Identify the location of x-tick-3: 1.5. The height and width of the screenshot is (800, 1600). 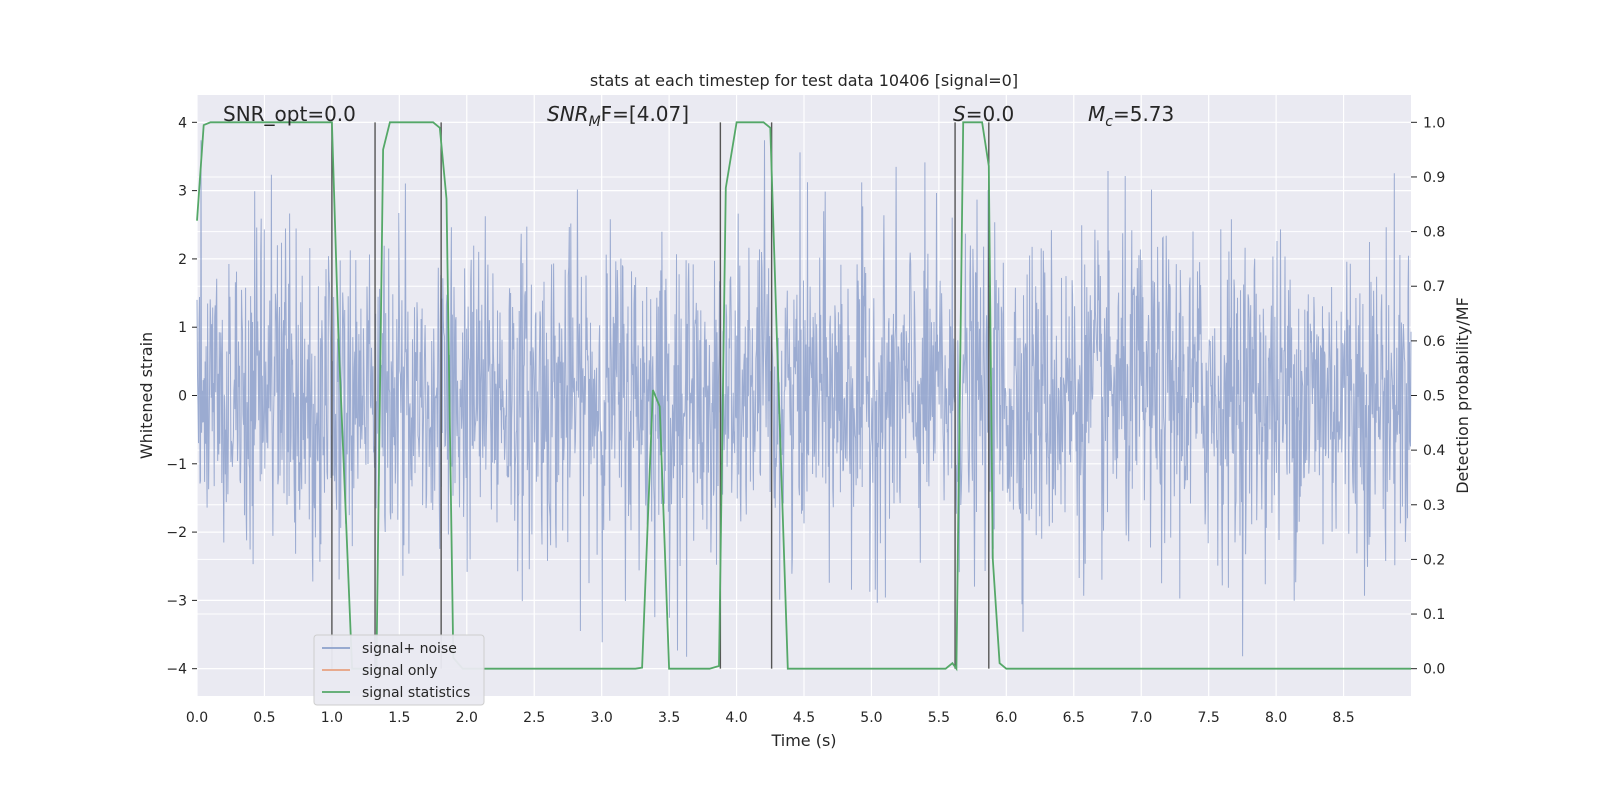
(399, 718).